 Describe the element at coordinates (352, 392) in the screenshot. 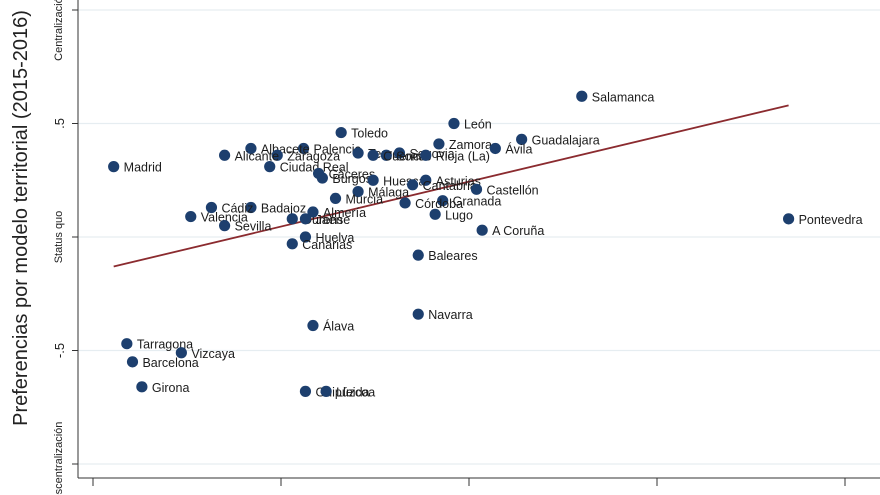

I see `point-label: Lleida` at that location.